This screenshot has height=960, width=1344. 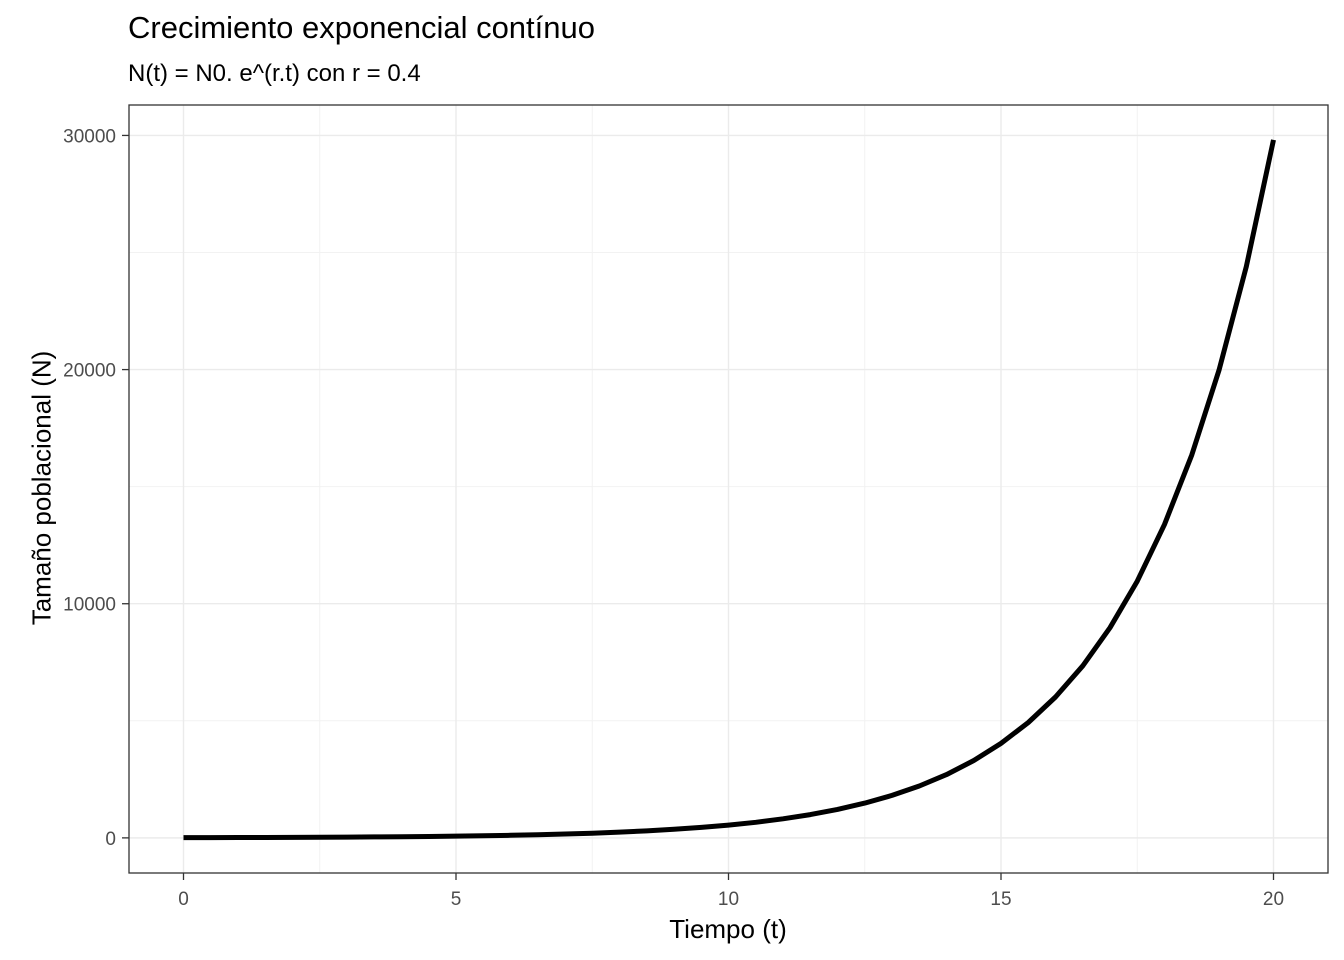 What do you see at coordinates (89, 136) in the screenshot?
I see `y-tick-label: 30000` at bounding box center [89, 136].